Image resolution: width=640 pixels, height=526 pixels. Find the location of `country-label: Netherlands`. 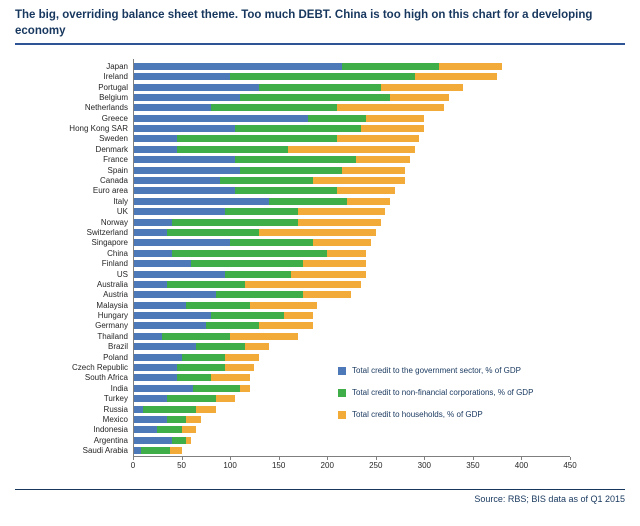

country-label: Netherlands is located at coordinates (106, 108).